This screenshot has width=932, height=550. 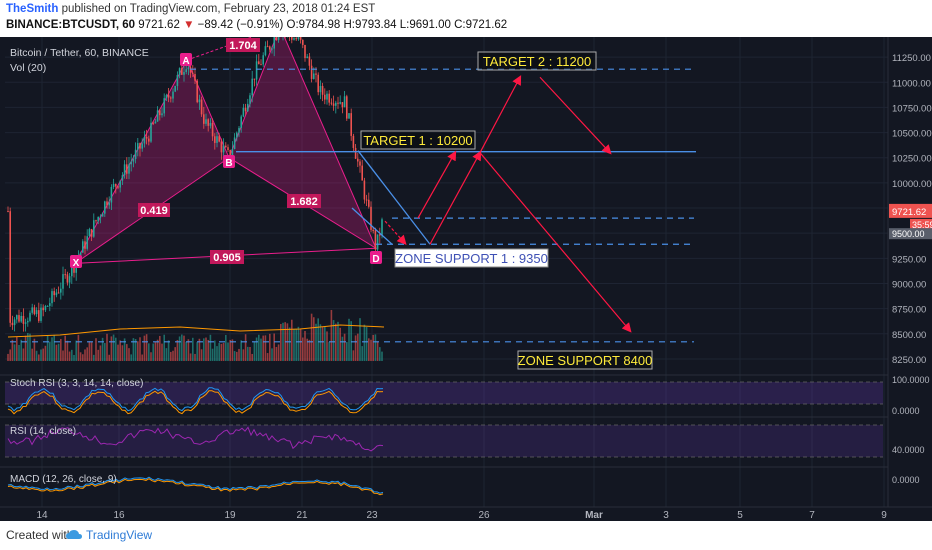 I want to click on ratio-1704: 1.704, so click(x=243, y=46).